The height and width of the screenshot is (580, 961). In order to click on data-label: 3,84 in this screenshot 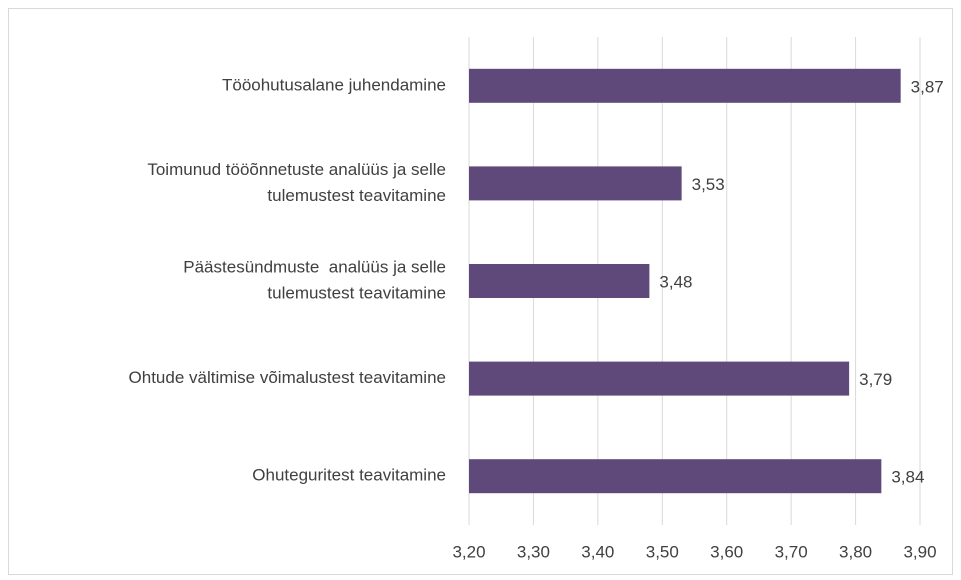, I will do `click(907, 477)`.